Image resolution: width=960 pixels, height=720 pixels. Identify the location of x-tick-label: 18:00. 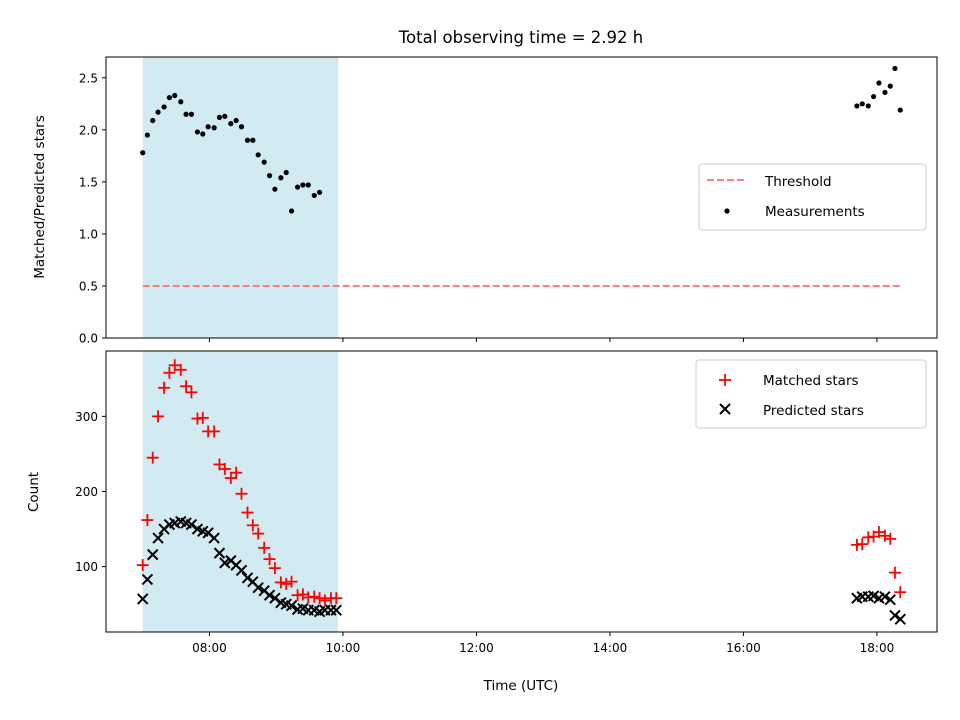
(877, 648).